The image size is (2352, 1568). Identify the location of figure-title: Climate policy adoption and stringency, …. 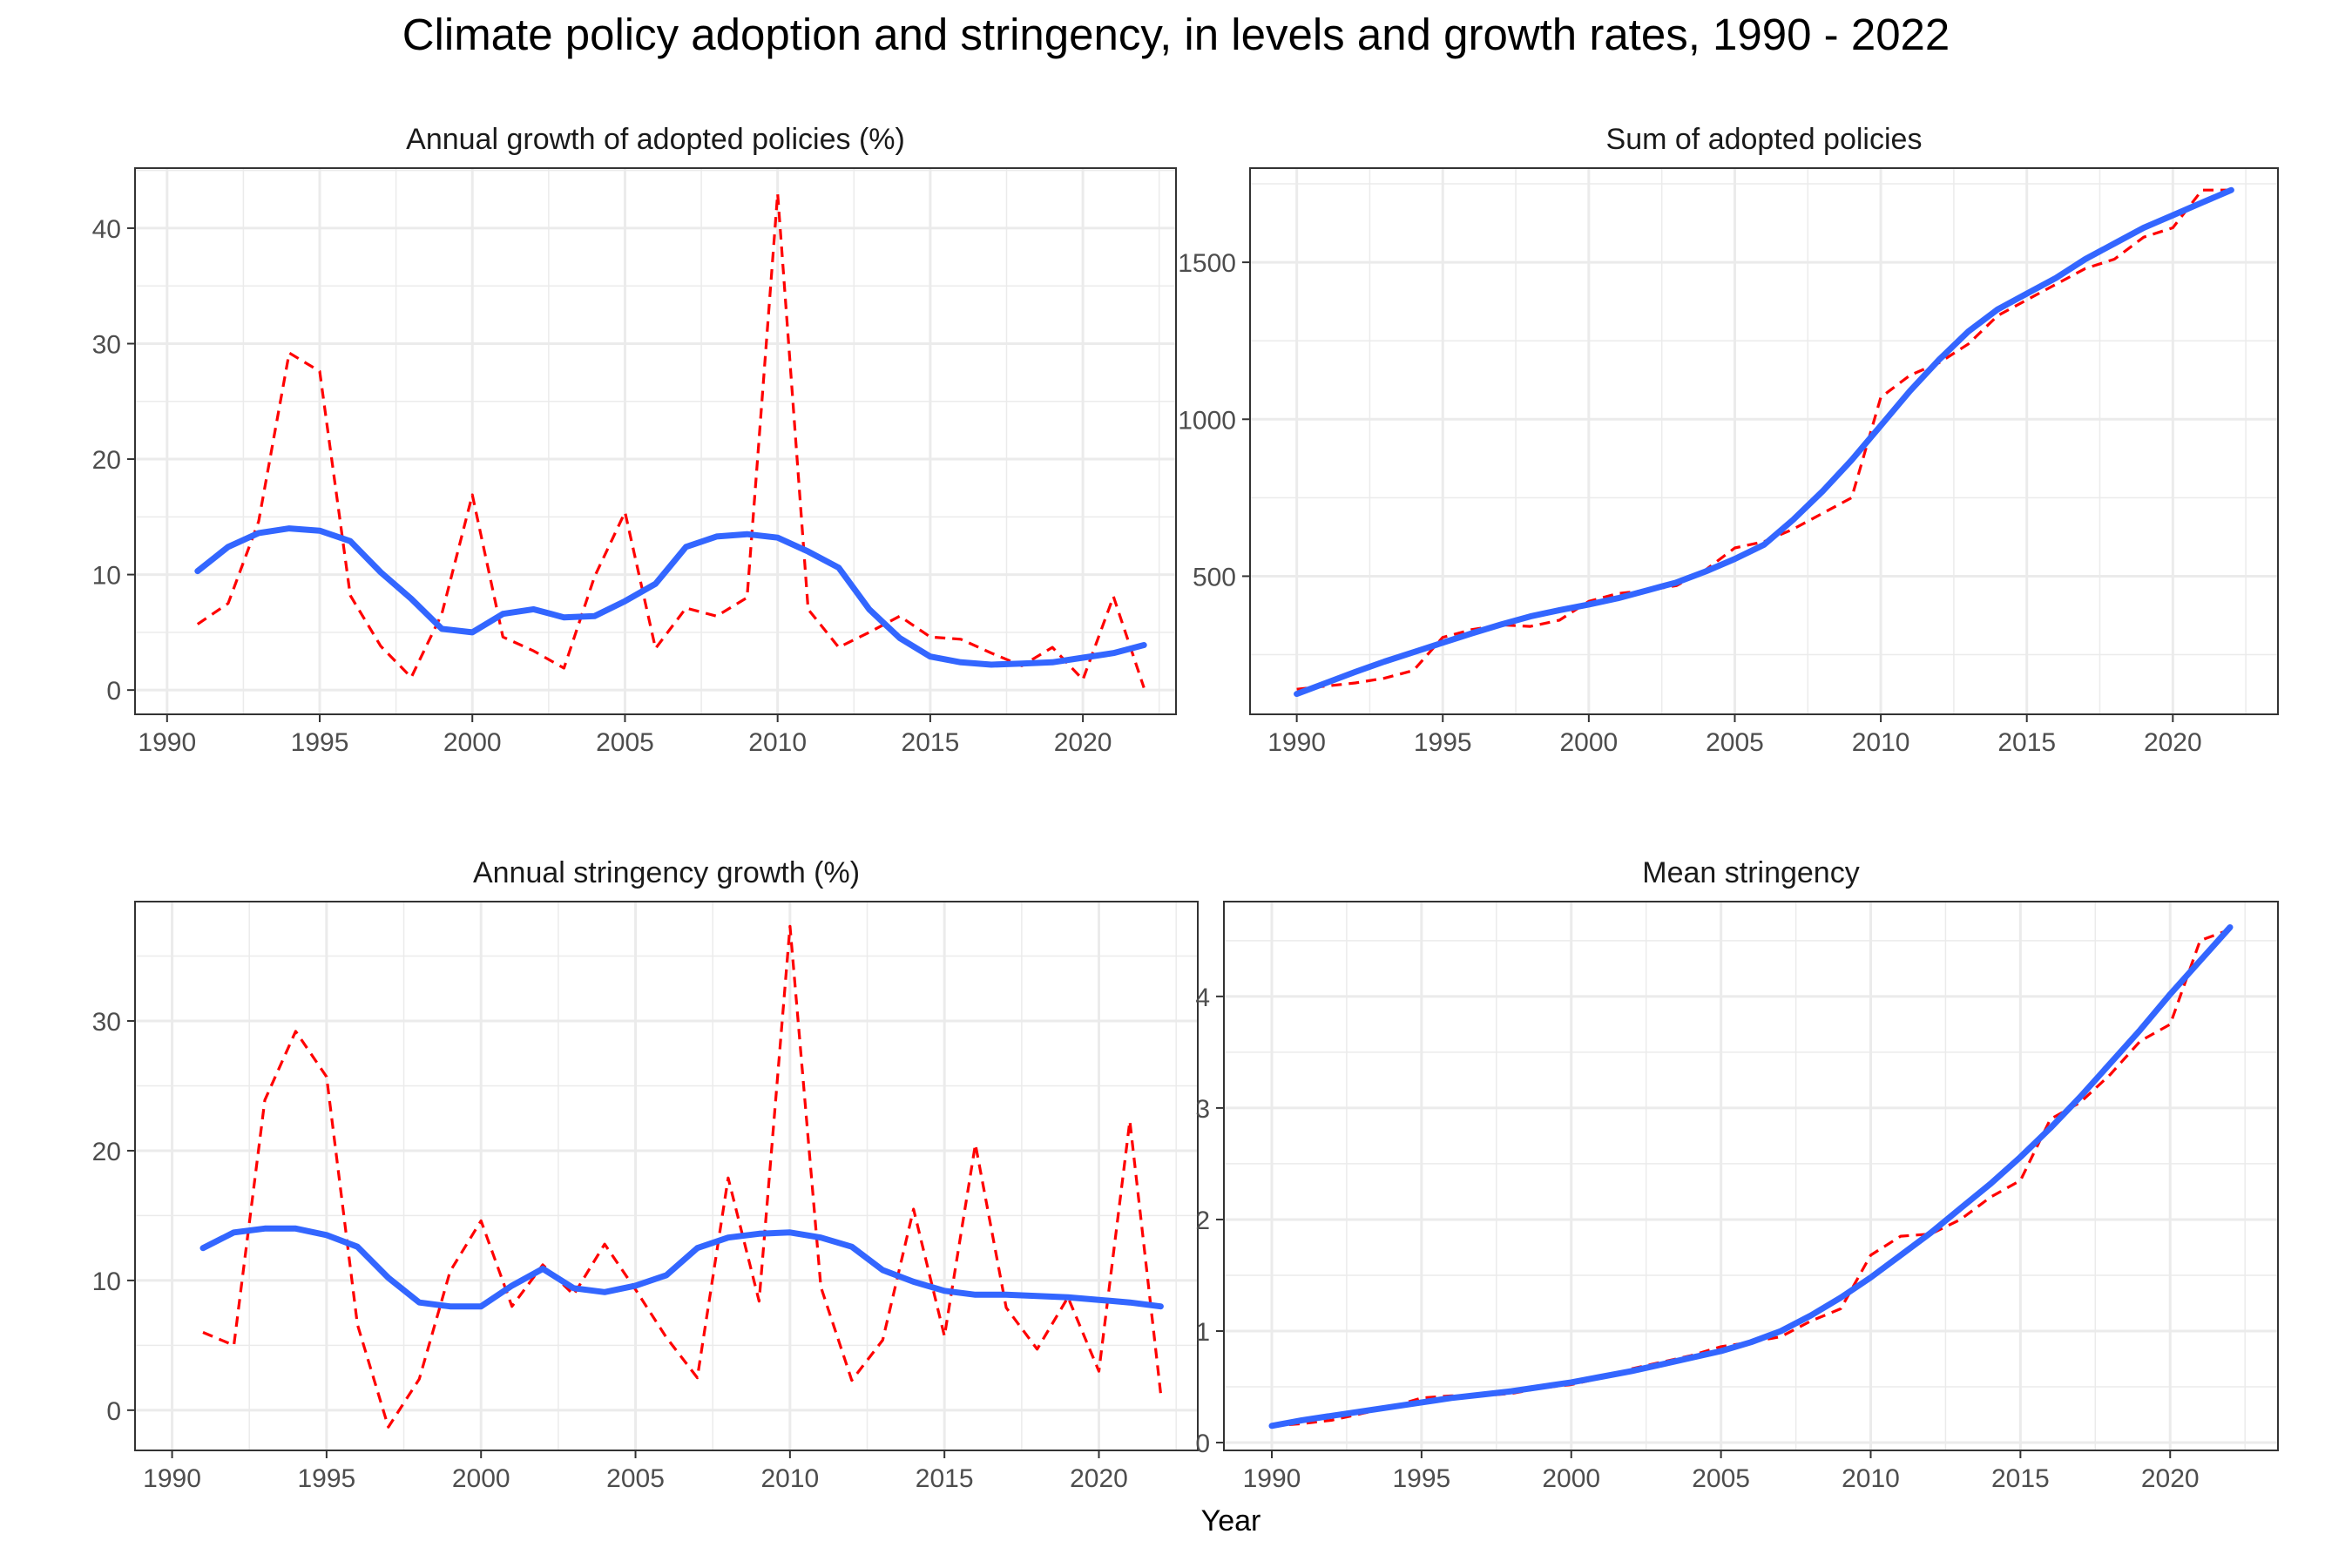
(1176, 34).